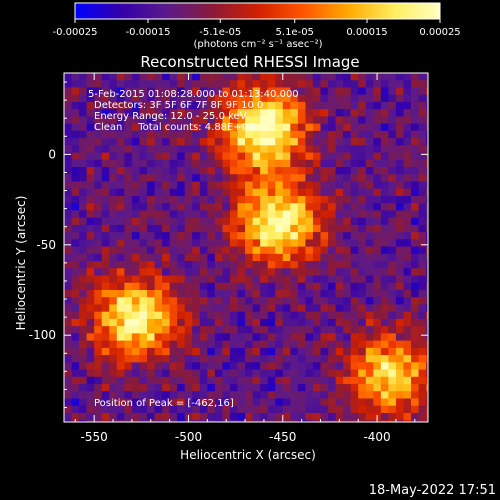  I want to click on colorbar-tick-label: 0.00025, so click(439, 32).